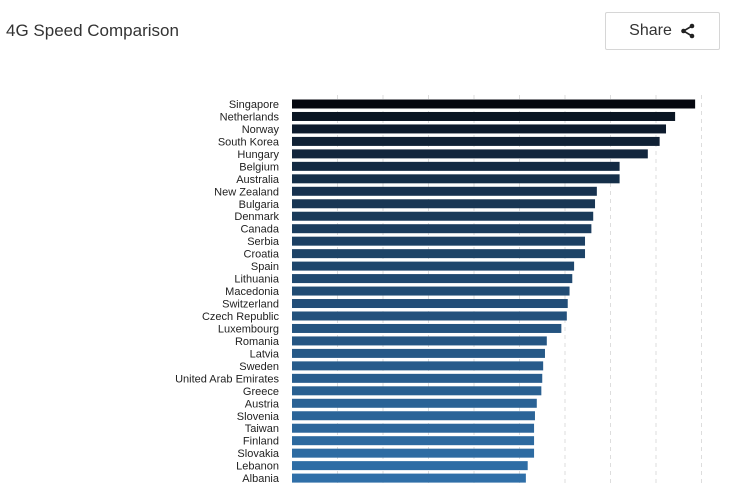 The image size is (741, 486). Describe the element at coordinates (248, 329) in the screenshot. I see `category-label: Luxembourg` at that location.